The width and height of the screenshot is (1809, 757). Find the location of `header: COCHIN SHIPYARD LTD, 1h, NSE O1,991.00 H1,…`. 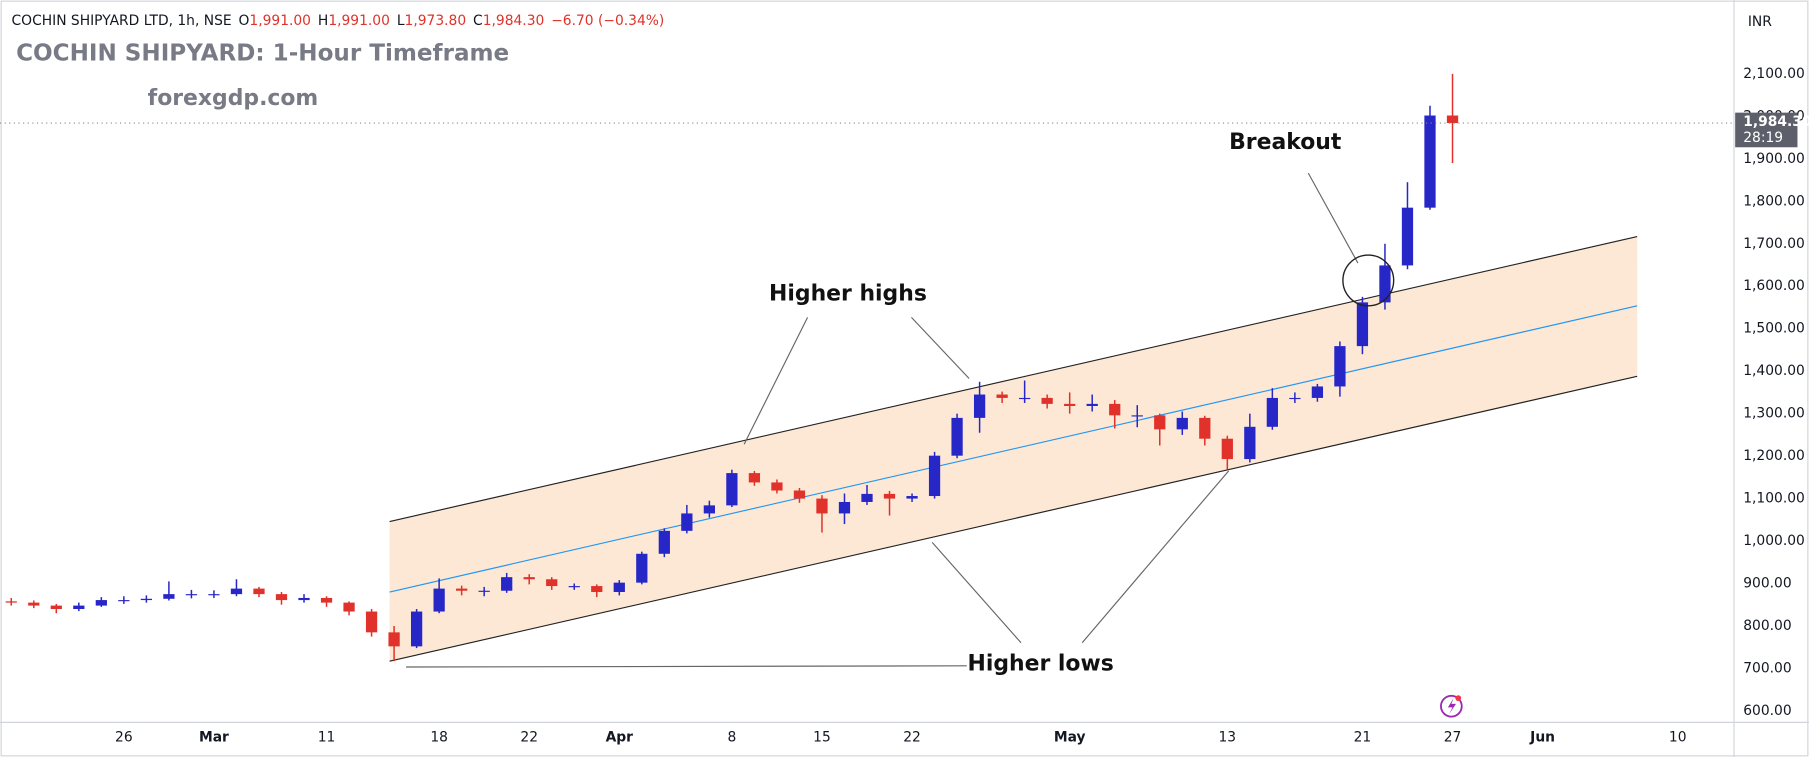

header: COCHIN SHIPYARD LTD, 1h, NSE O1,991.00 H1,… is located at coordinates (338, 21).